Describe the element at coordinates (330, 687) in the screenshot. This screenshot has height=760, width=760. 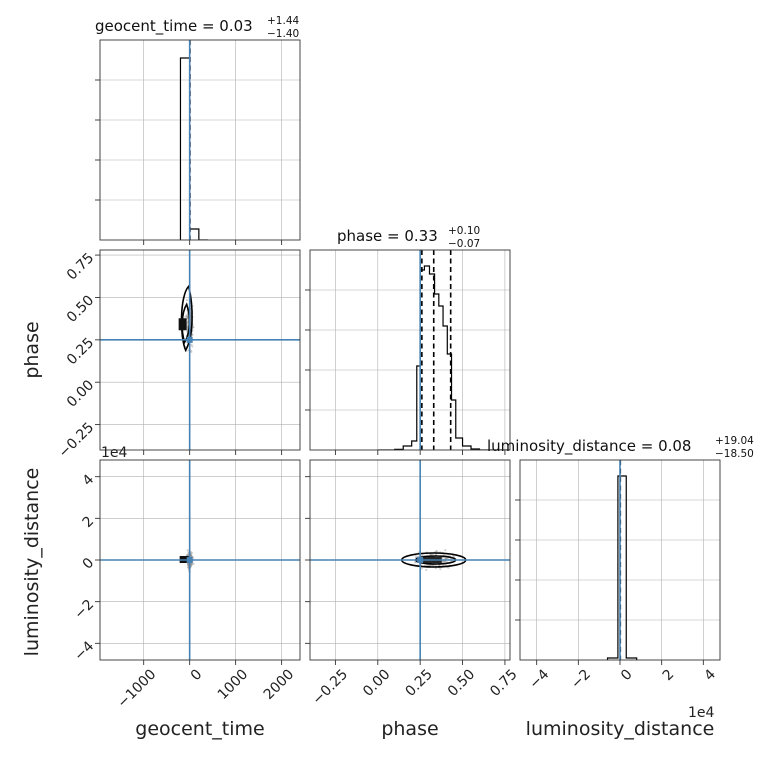
I see `tick-label-x-phase: −0.25` at that location.